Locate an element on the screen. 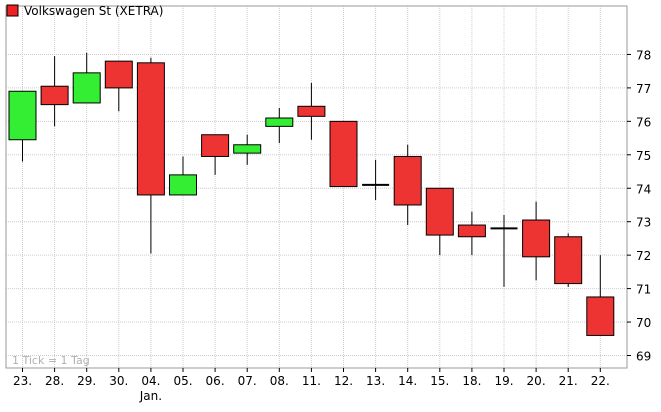  x-tick-label: 15. is located at coordinates (439, 381).